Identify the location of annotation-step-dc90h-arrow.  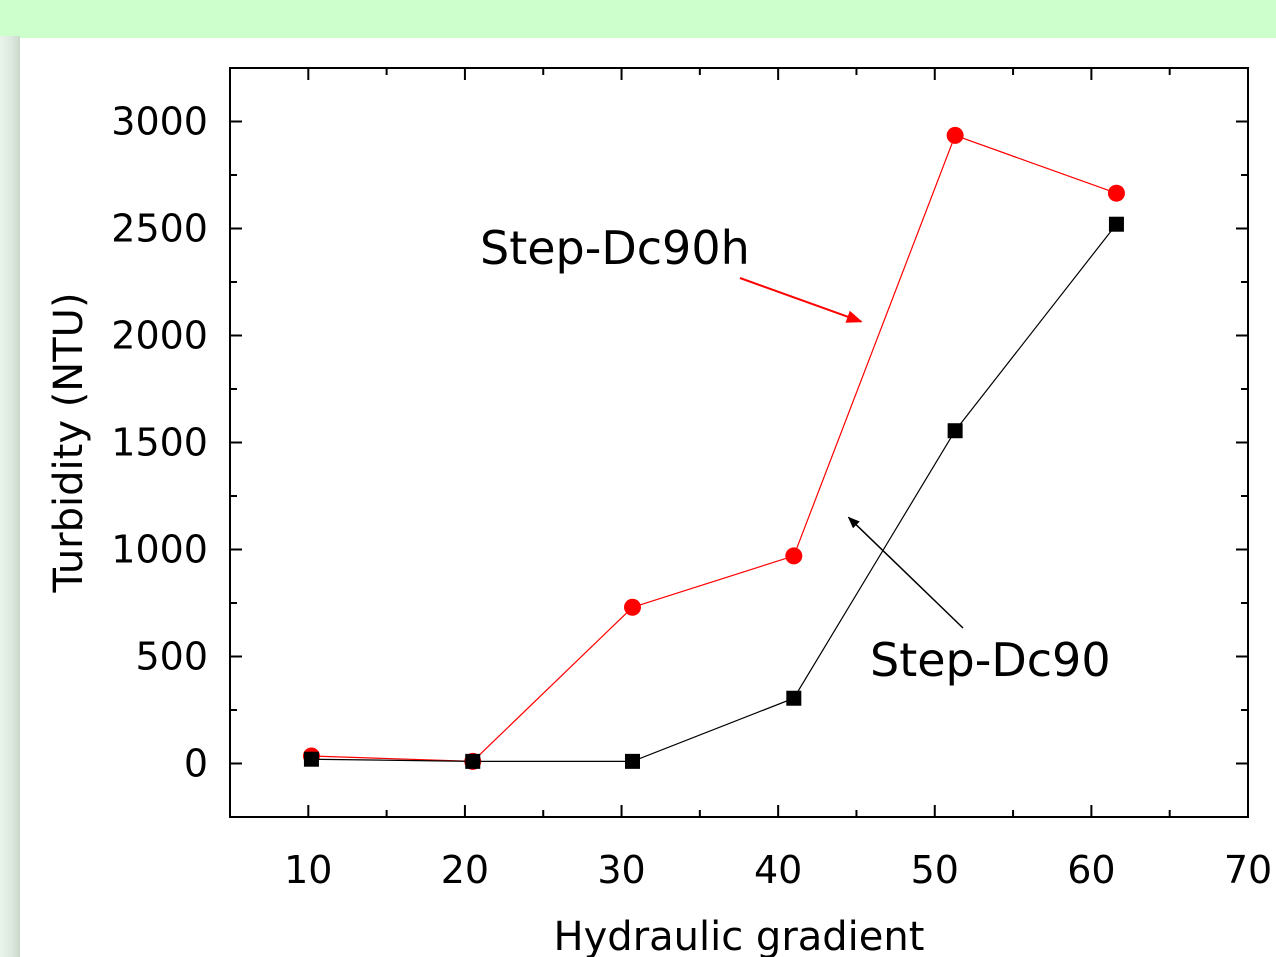
(801, 300).